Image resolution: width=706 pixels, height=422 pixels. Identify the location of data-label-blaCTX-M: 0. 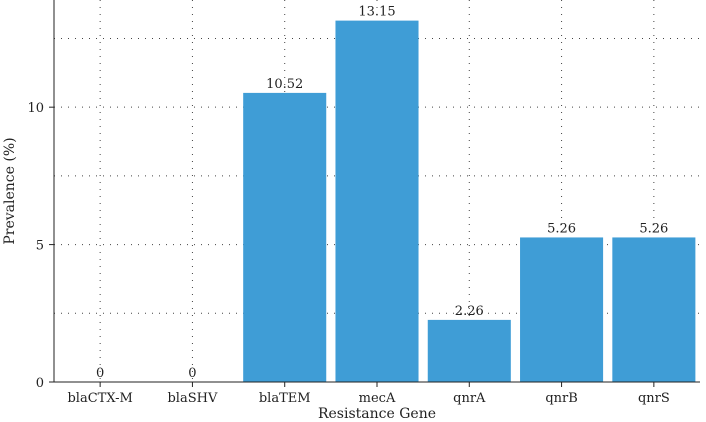
(100, 373).